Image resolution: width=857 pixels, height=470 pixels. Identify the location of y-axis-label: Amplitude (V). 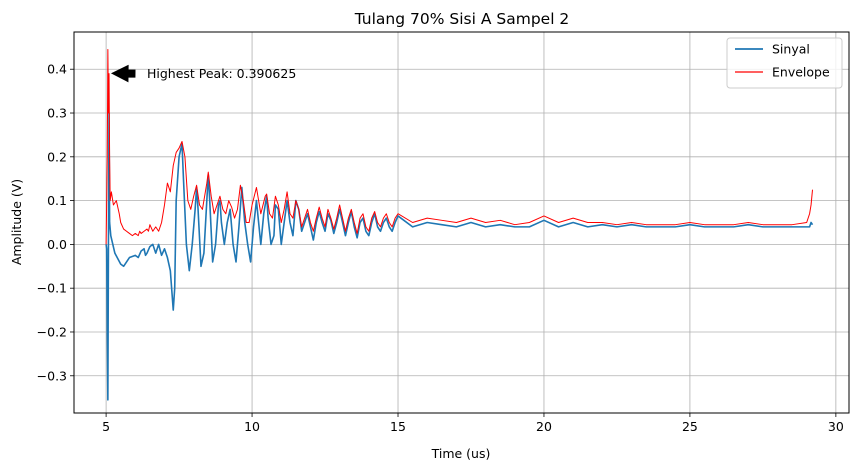
(16, 222).